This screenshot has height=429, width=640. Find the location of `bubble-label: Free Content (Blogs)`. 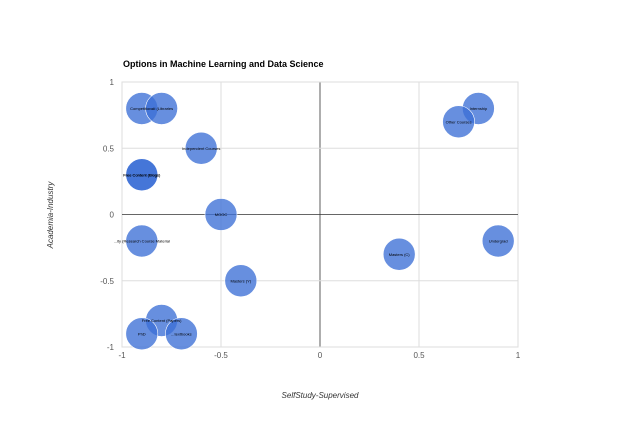

bubble-label: Free Content (Blogs) is located at coordinates (142, 174).